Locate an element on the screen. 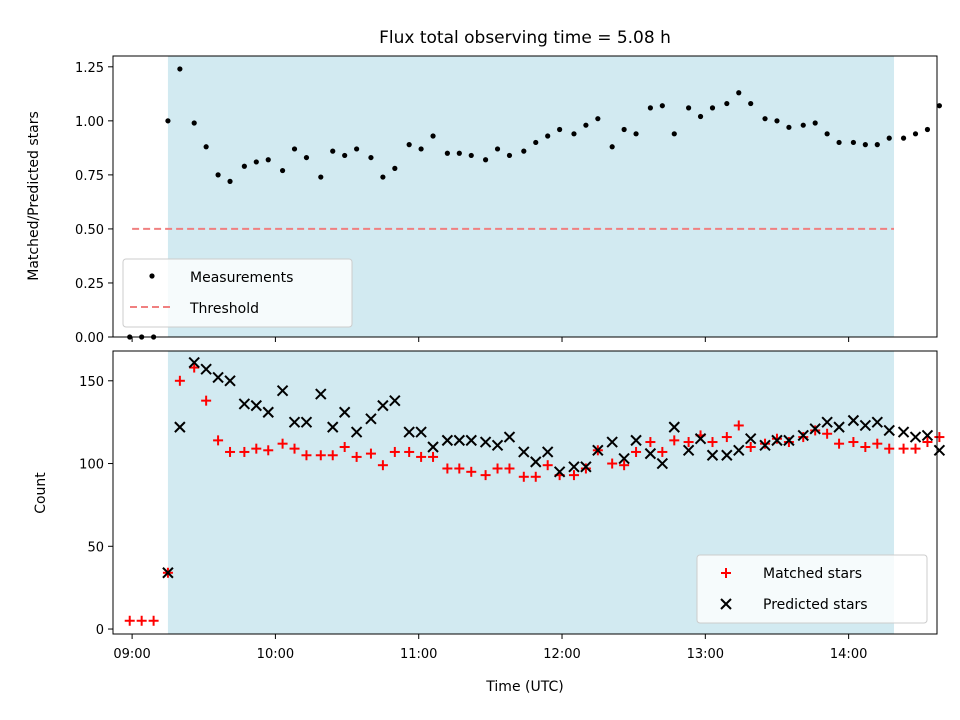 The height and width of the screenshot is (720, 960). x-tick-label: 12:00 is located at coordinates (561, 654).